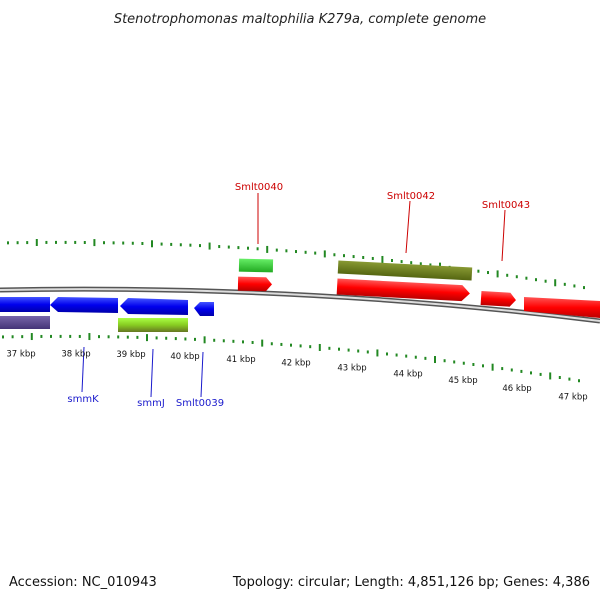 The image size is (600, 600). What do you see at coordinates (20, 355) in the screenshot?
I see `kbp-label: 37 kbp` at bounding box center [20, 355].